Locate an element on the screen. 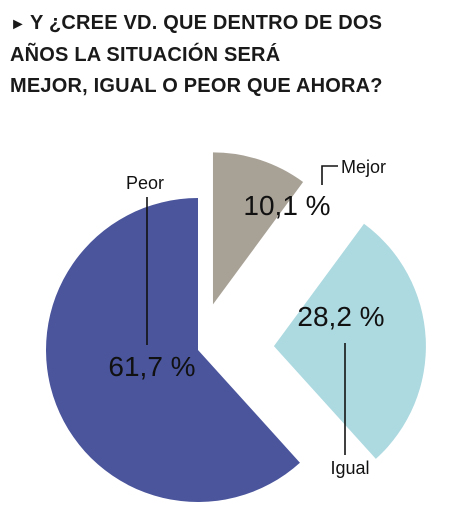 This screenshot has width=469, height=520. title-line-1: ► Y ¿CREE VD. QUE DENTRO DE DOS is located at coordinates (236, 24).